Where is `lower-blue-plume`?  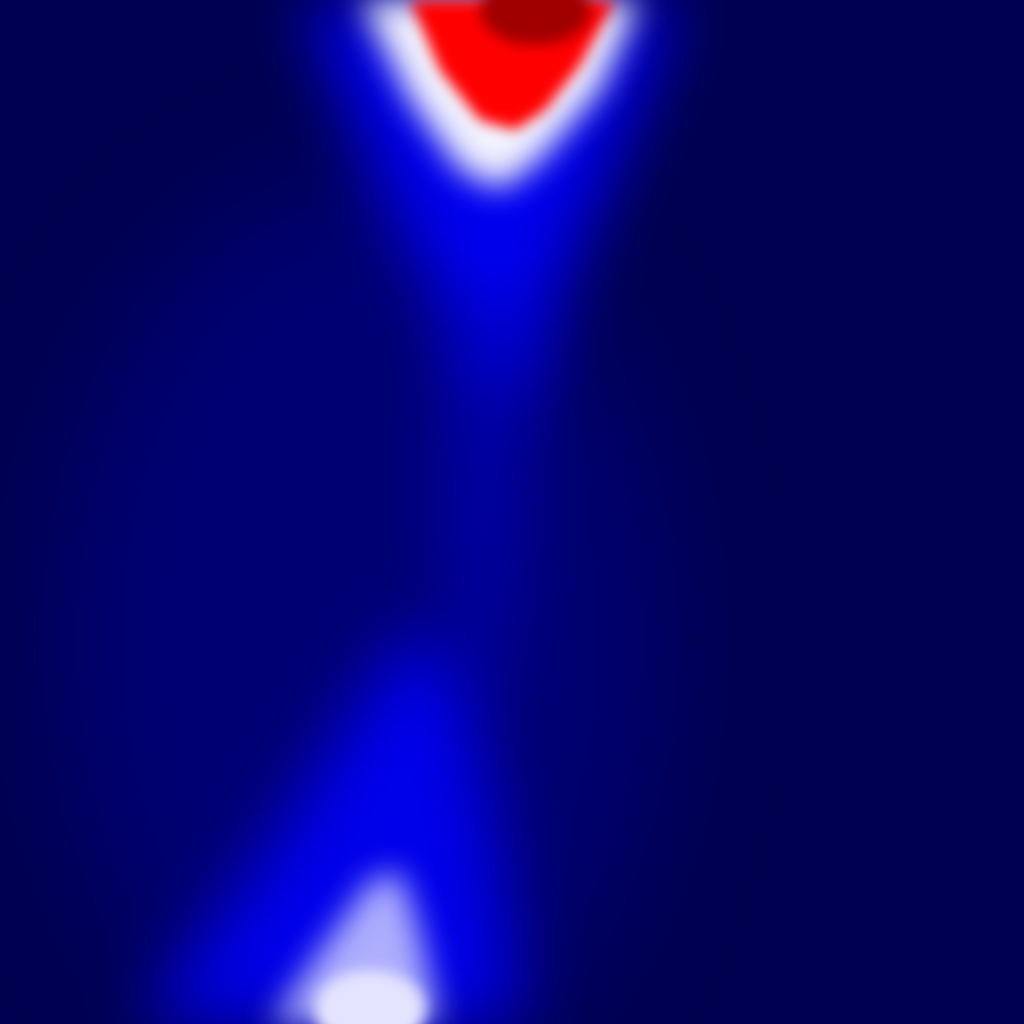 lower-blue-plume is located at coordinates (330, 822).